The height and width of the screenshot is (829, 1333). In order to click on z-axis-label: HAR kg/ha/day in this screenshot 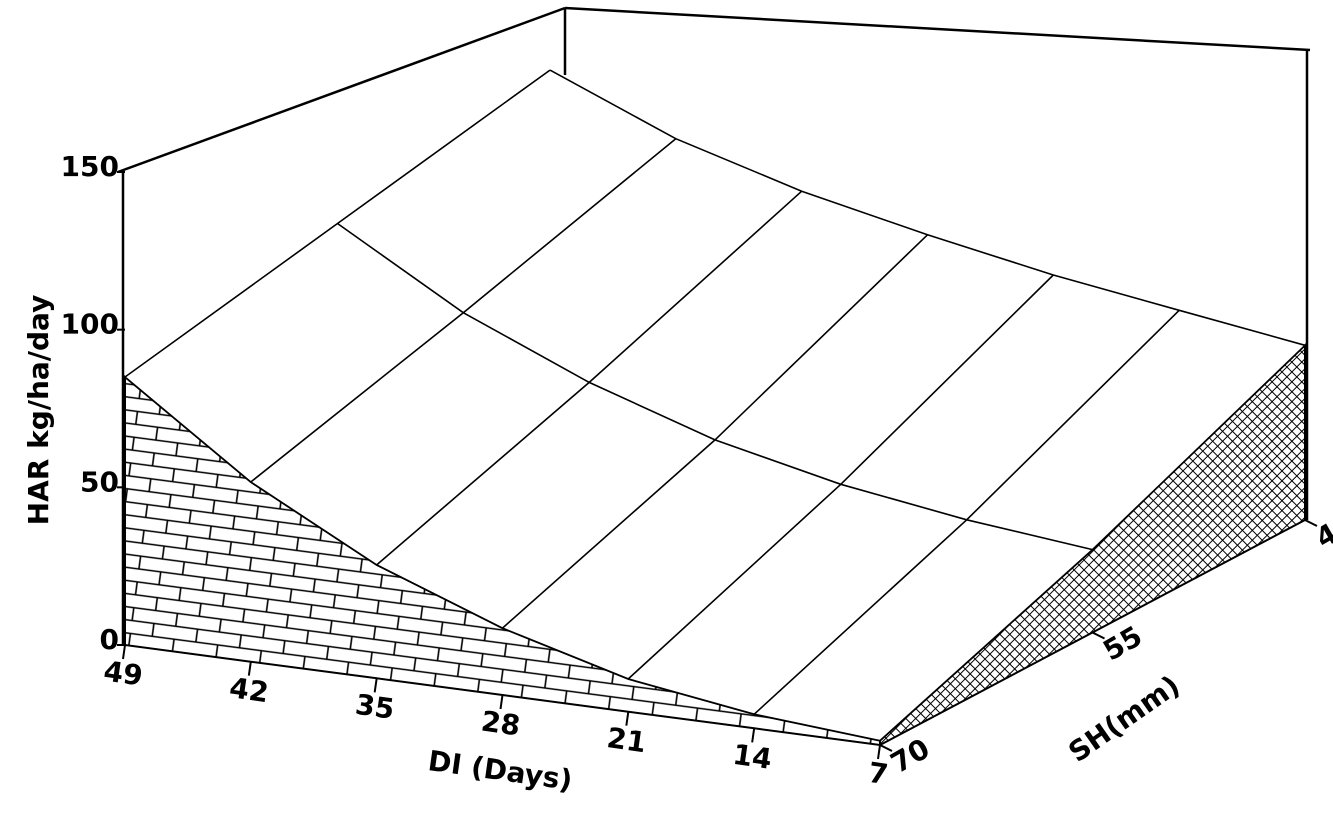, I will do `click(38, 410)`.